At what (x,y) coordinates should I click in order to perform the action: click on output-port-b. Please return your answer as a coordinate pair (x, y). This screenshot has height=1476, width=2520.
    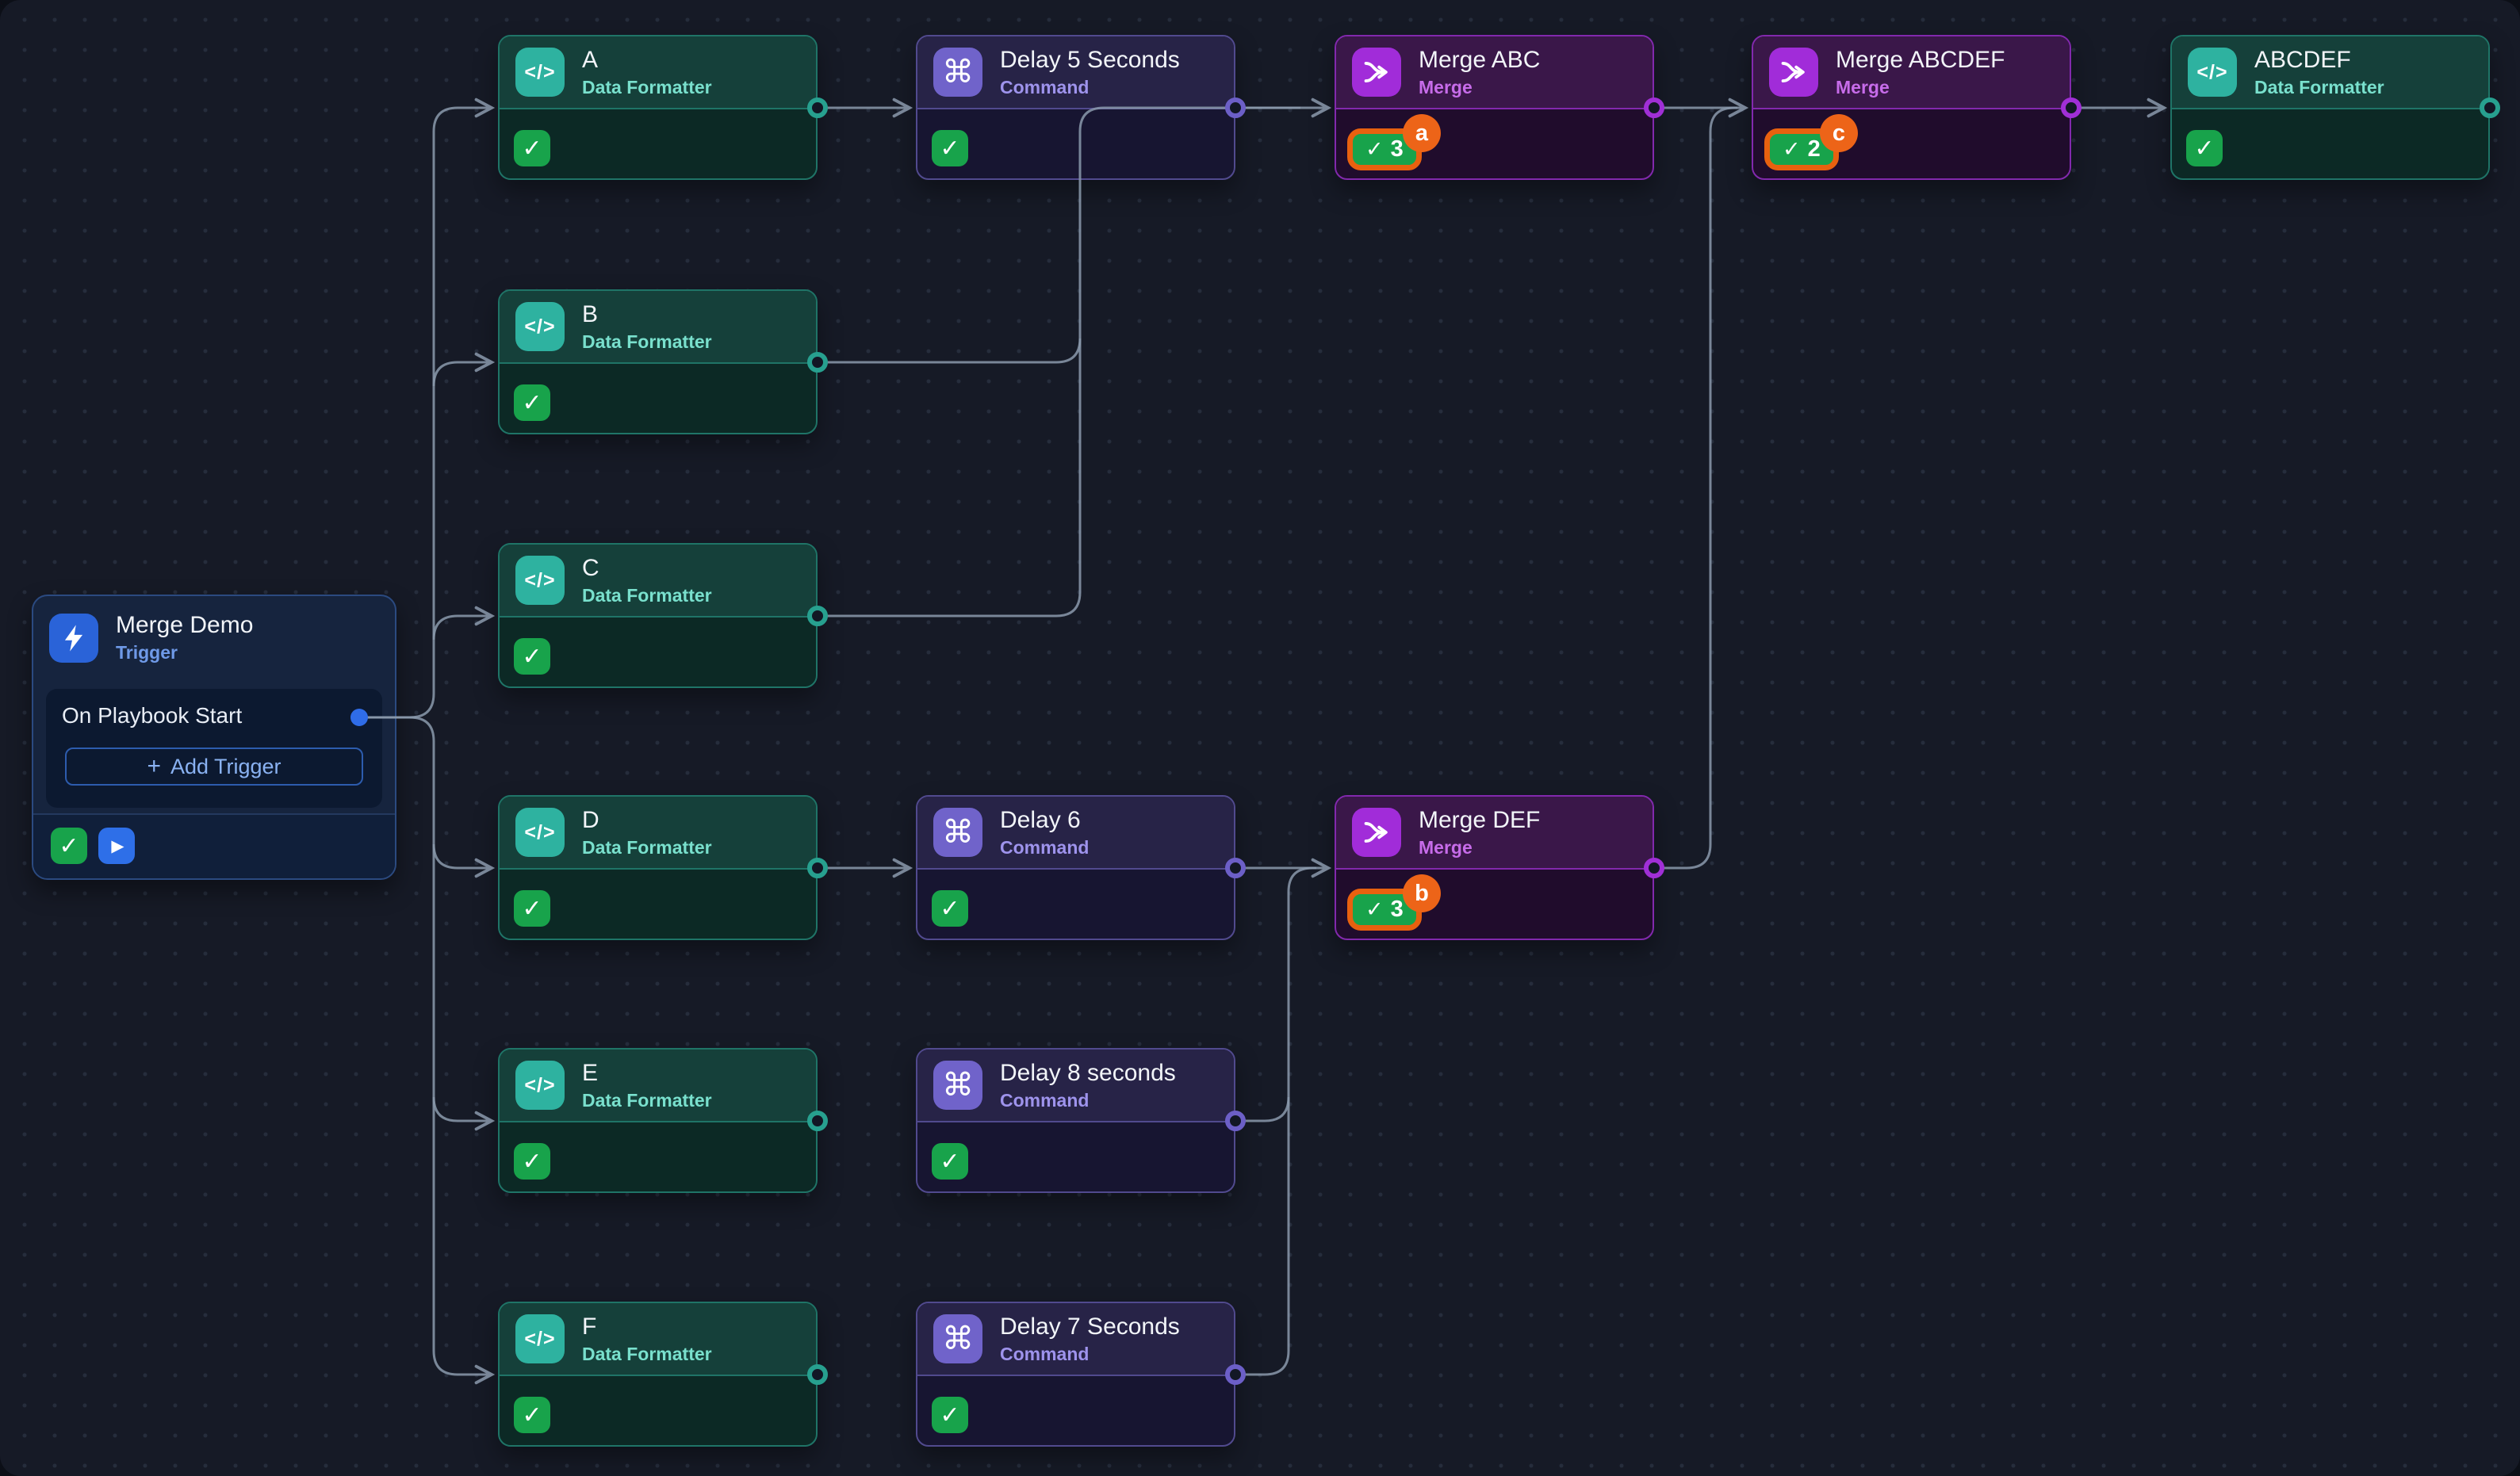
    Looking at the image, I should click on (817, 362).